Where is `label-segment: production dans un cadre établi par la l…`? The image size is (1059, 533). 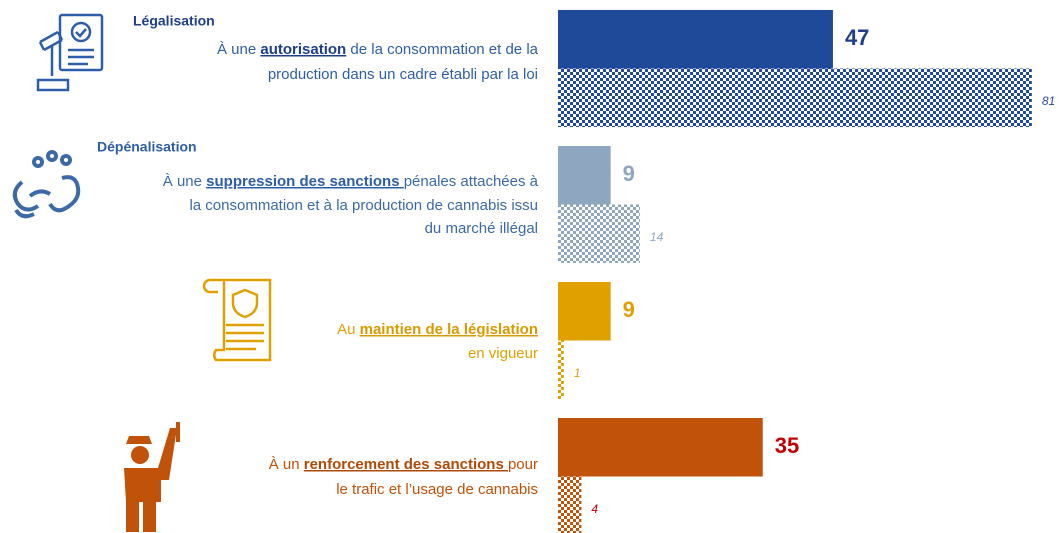
label-segment: production dans un cadre établi par la l… is located at coordinates (403, 74).